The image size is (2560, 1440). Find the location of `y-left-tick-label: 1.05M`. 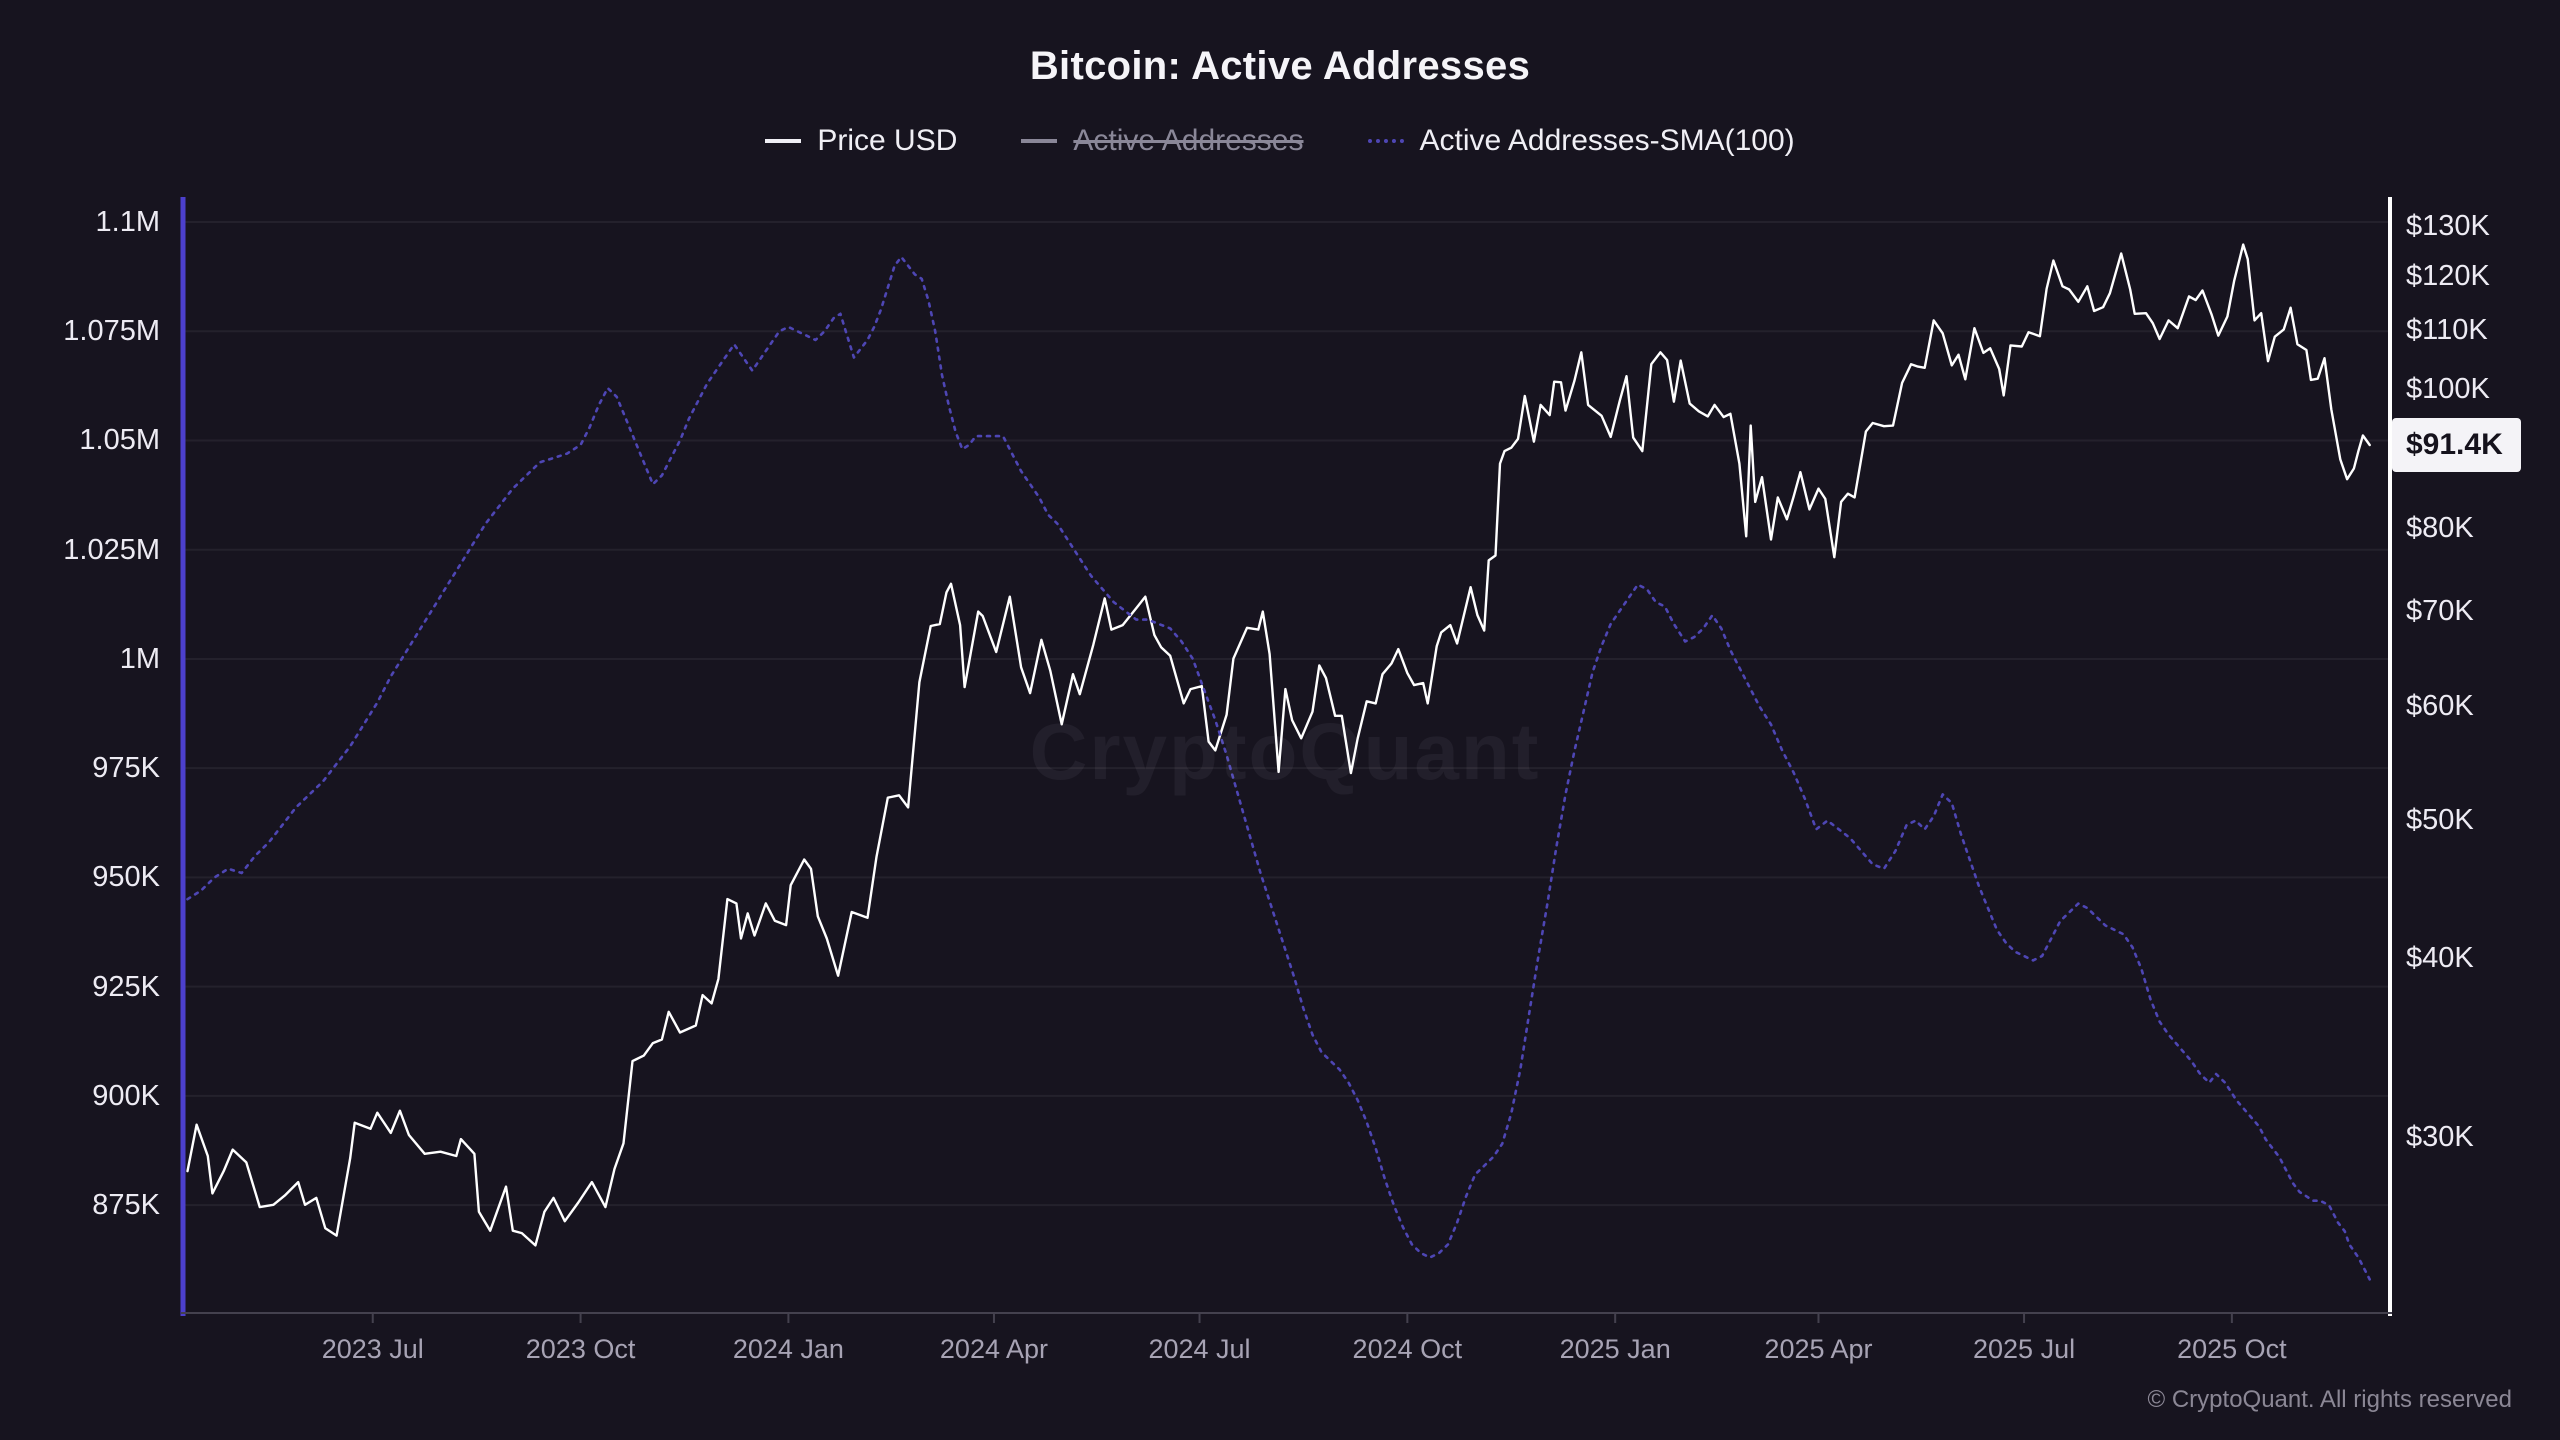

y-left-tick-label: 1.05M is located at coordinates (119, 440).